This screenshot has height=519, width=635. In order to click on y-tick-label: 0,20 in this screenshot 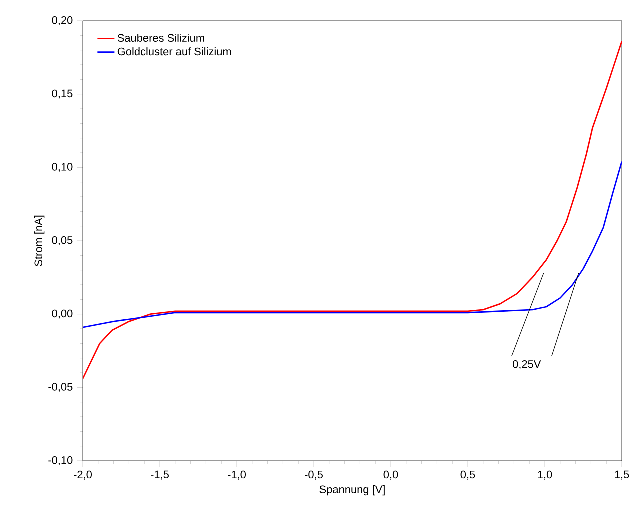, I will do `click(62, 21)`.